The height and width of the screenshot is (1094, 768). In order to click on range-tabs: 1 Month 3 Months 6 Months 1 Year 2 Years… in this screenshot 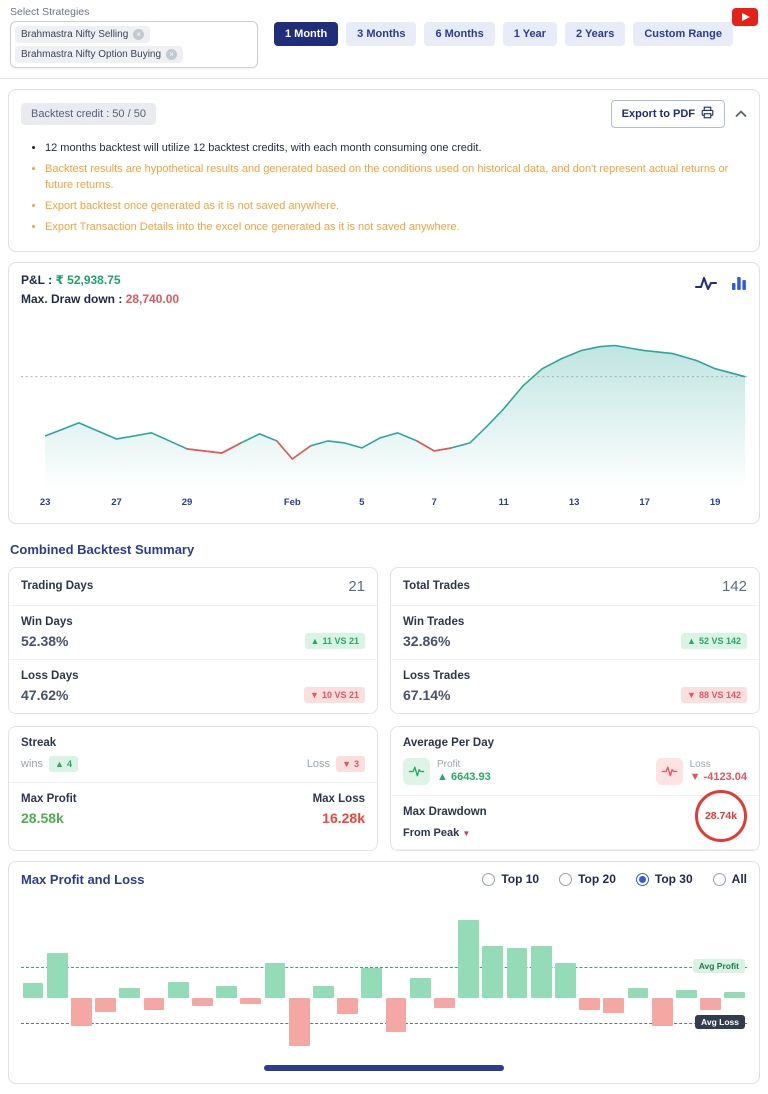, I will do `click(503, 34)`.